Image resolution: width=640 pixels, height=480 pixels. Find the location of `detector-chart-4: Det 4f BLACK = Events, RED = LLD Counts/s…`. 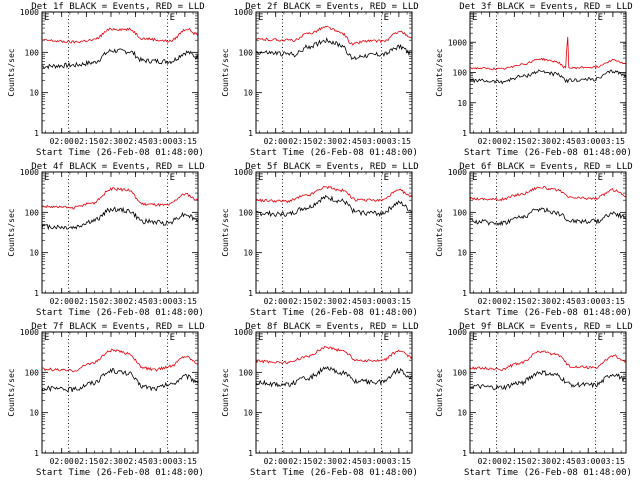

detector-chart-4: Det 4f BLACK = Events, RED = LLD Counts/s… is located at coordinates (106, 240).